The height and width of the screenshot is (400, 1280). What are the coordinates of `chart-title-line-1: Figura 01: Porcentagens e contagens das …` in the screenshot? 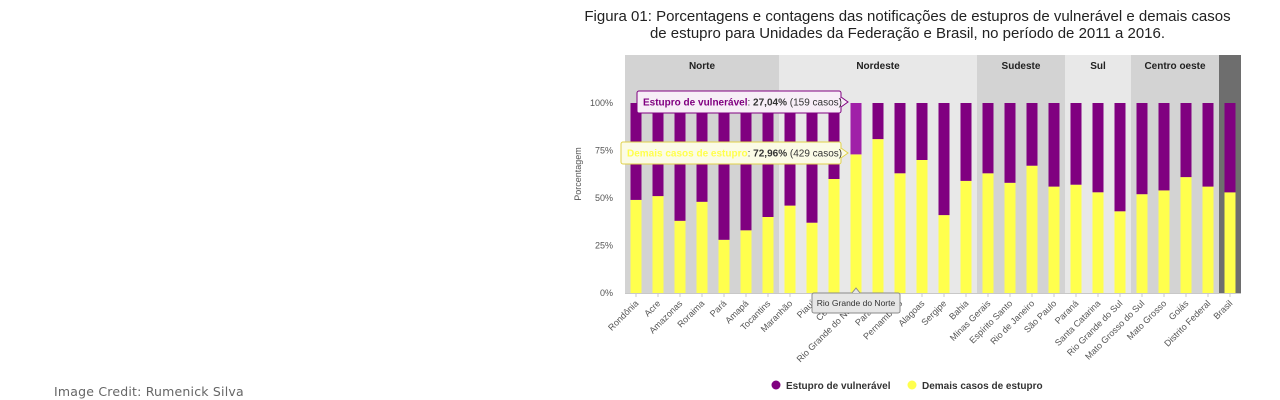 It's located at (907, 16).